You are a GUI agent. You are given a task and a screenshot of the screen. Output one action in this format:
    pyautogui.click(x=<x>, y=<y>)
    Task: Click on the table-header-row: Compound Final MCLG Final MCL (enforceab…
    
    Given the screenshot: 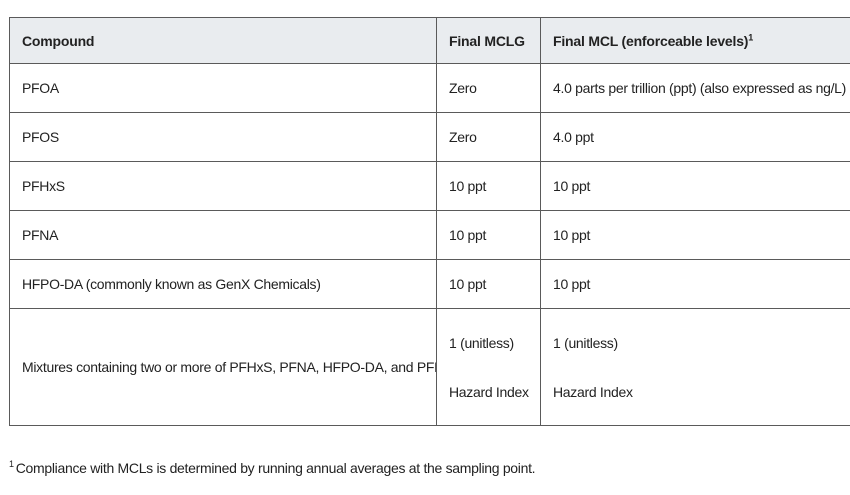 What is the action you would take?
    pyautogui.click(x=429, y=40)
    